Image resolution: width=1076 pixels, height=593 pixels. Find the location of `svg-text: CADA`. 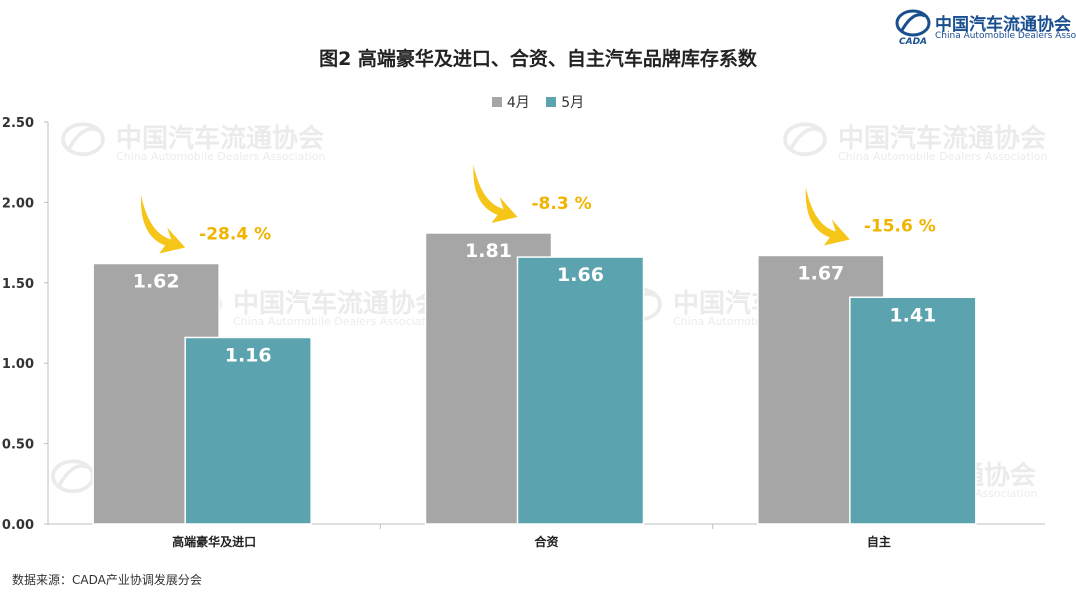

svg-text: CADA is located at coordinates (913, 41).